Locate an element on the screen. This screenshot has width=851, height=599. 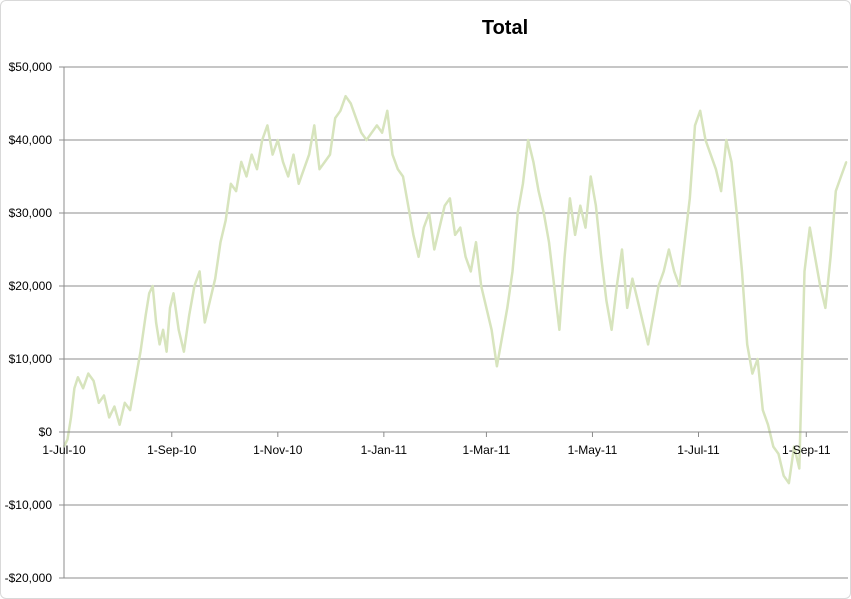
y-tick-label: $20,000 is located at coordinates (31, 286).